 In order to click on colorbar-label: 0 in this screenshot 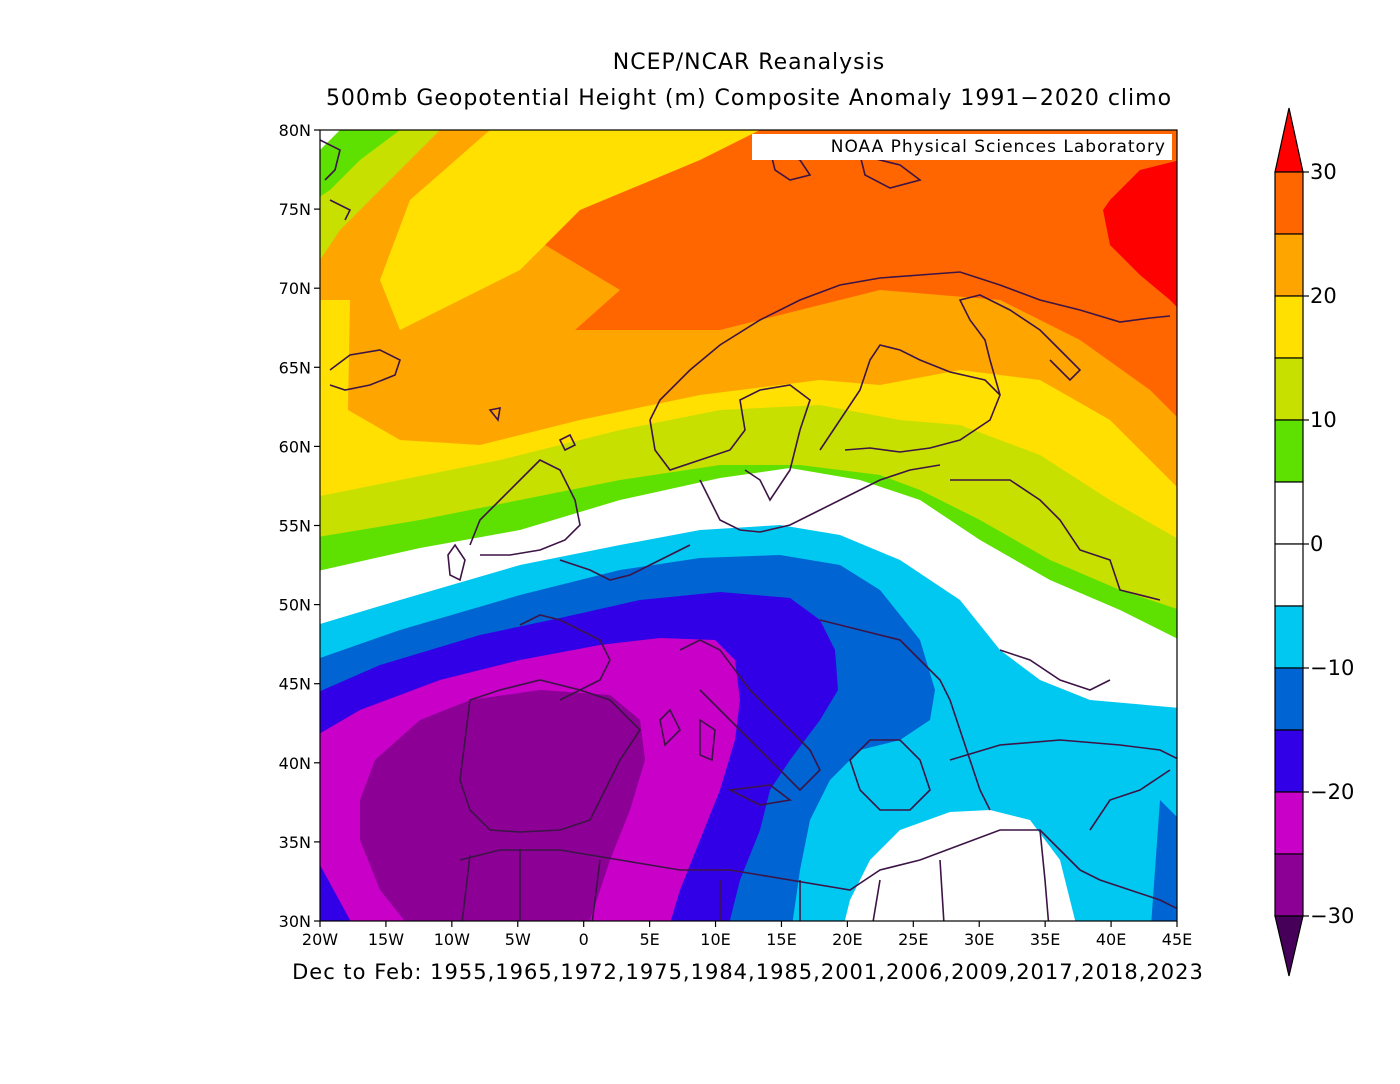, I will do `click(1316, 544)`.